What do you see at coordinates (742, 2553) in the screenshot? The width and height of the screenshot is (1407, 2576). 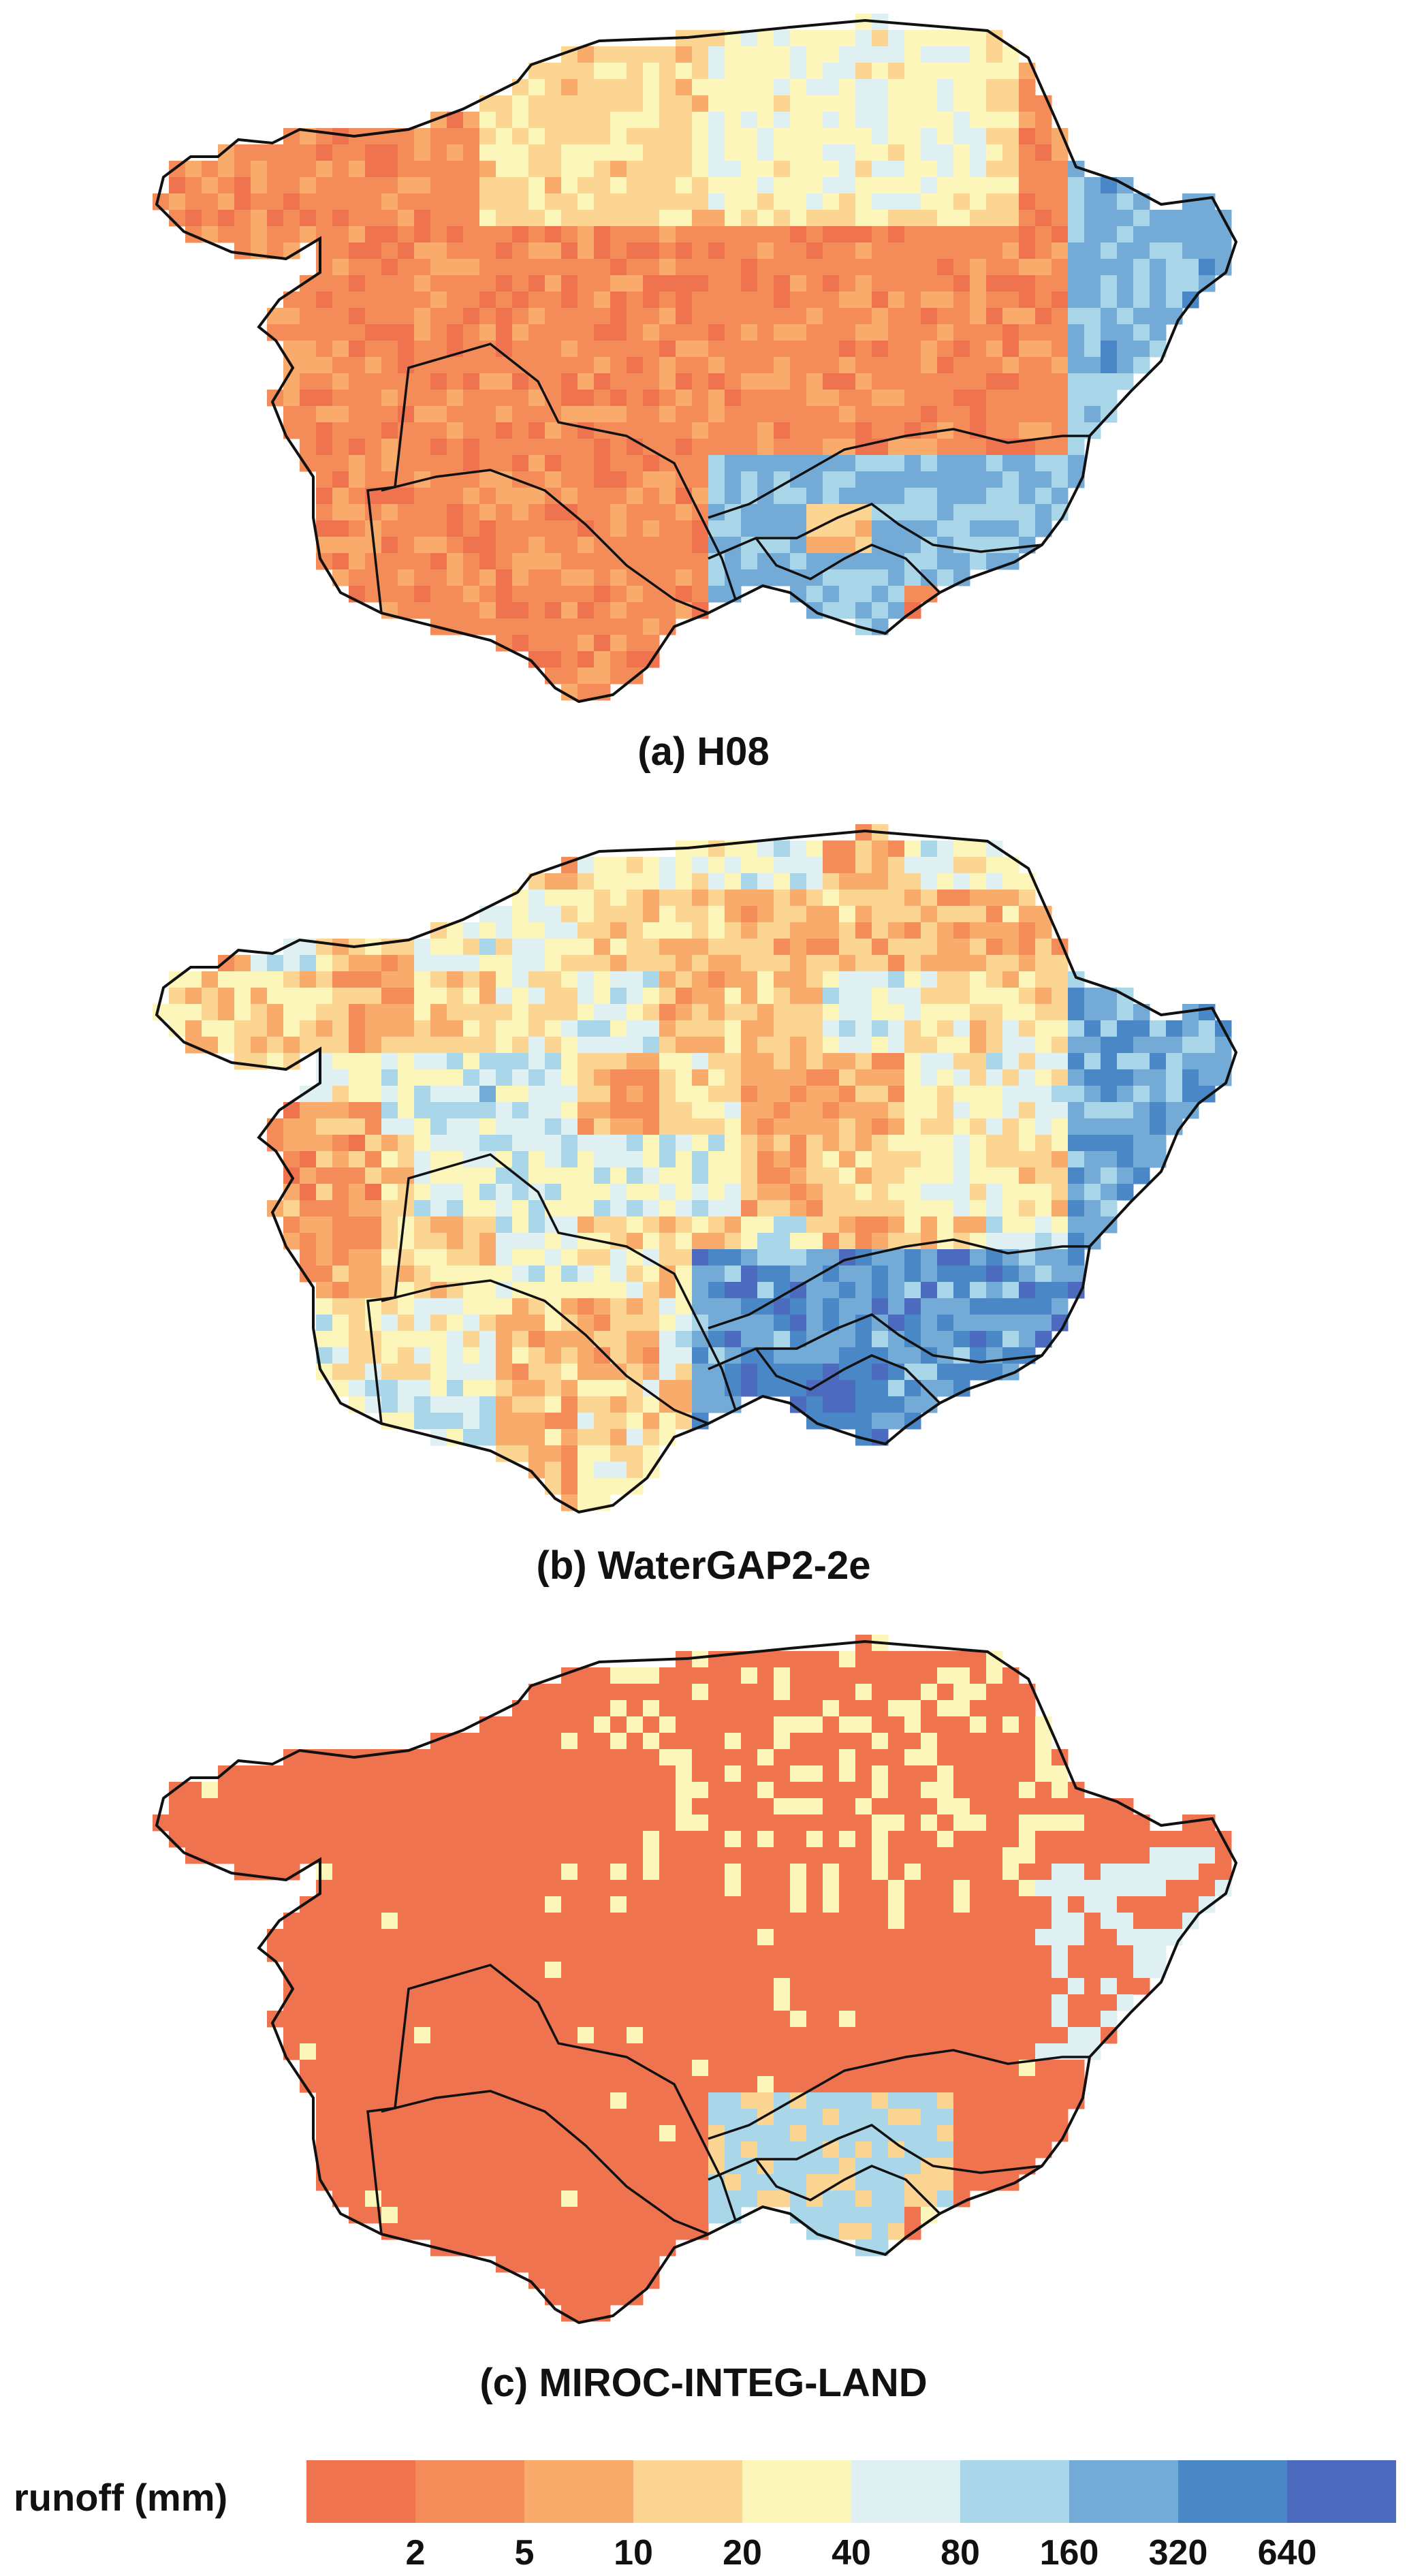 I see `legend-tick-label: 20` at bounding box center [742, 2553].